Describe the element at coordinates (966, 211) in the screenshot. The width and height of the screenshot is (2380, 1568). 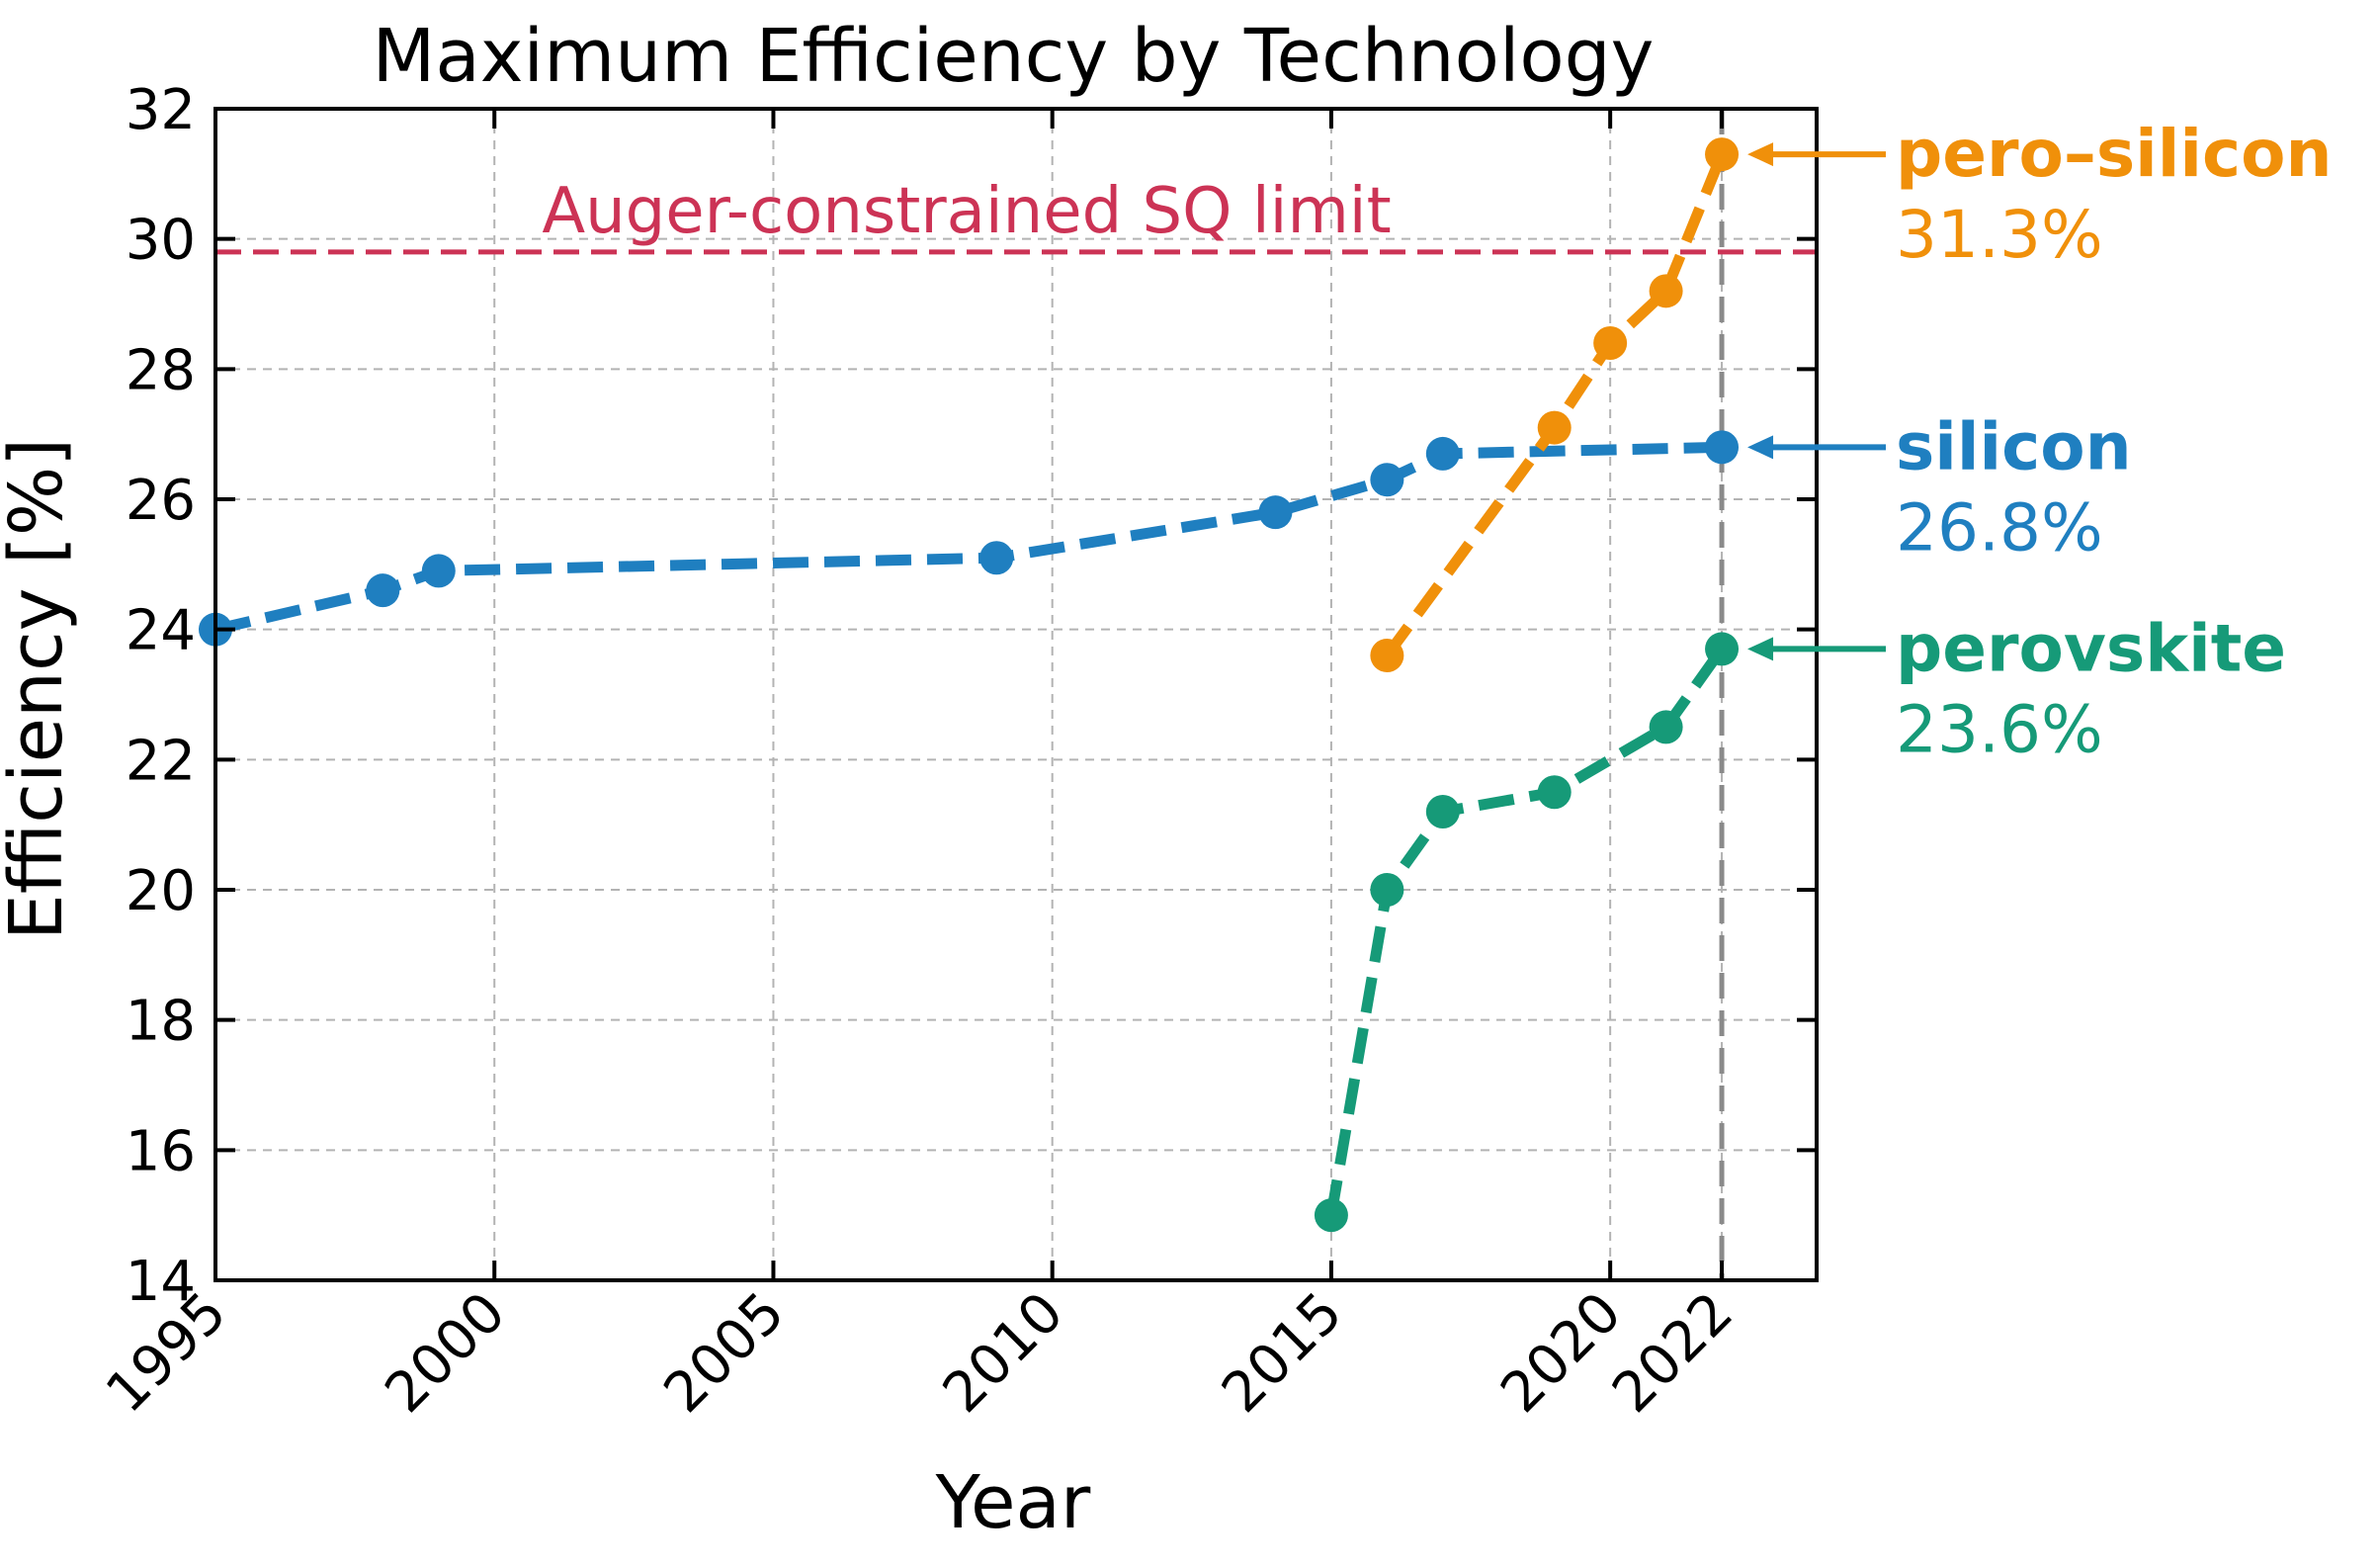
I see `reference-line-label: Auger-constrained SQ limit` at that location.